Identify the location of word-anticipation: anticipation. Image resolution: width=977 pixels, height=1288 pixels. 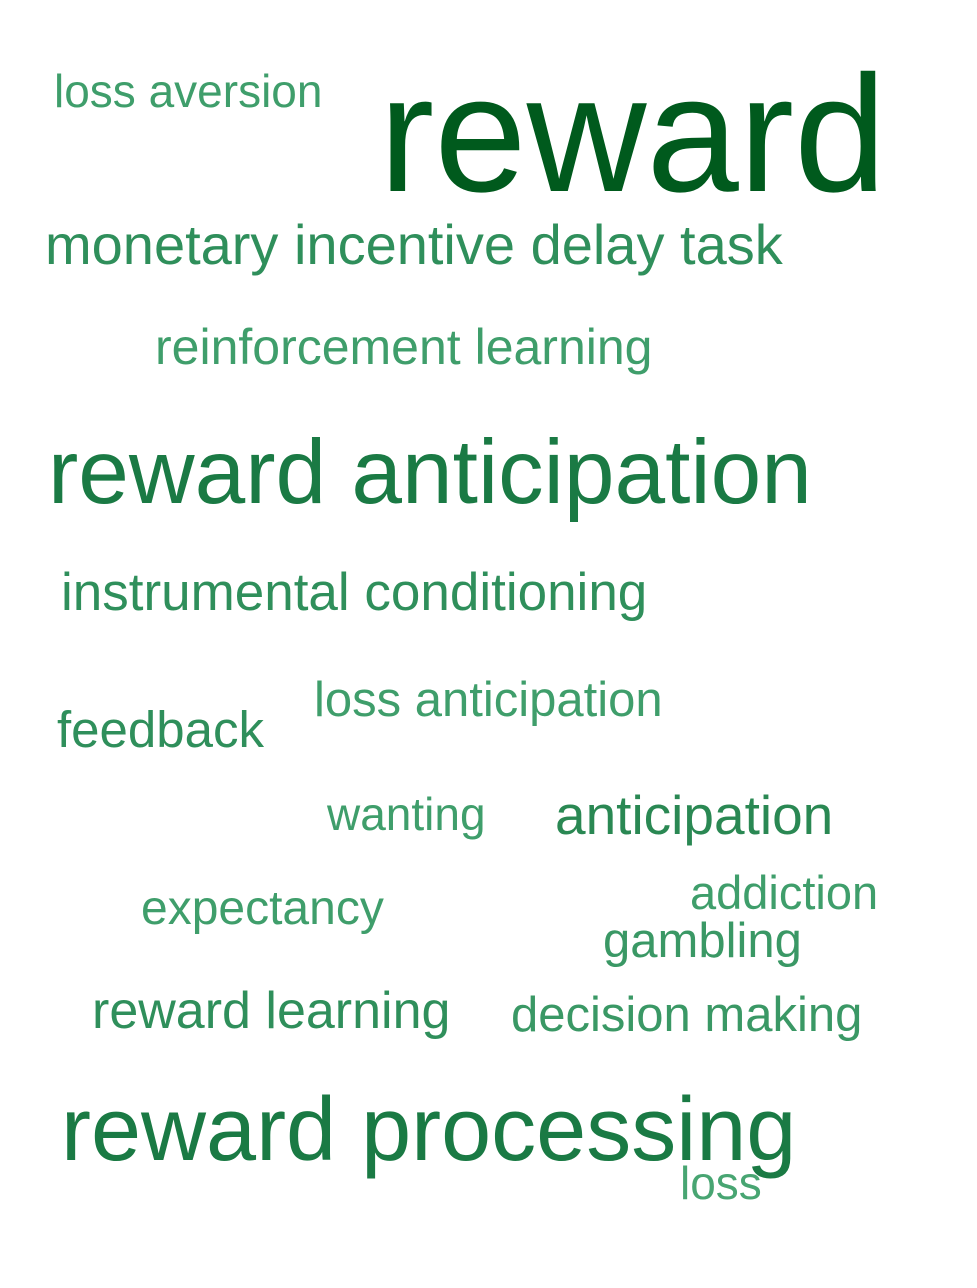
(694, 815).